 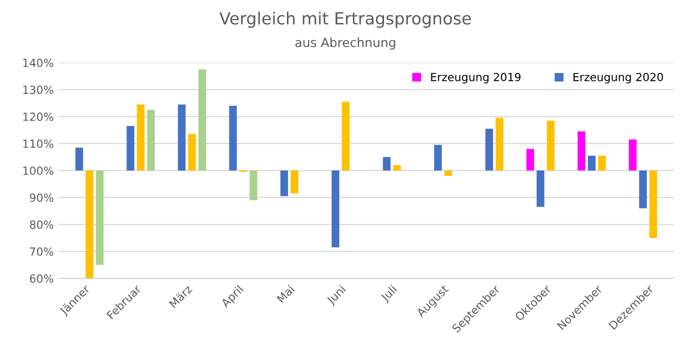 What do you see at coordinates (38, 63) in the screenshot?
I see `y-tick-label: 140%` at bounding box center [38, 63].